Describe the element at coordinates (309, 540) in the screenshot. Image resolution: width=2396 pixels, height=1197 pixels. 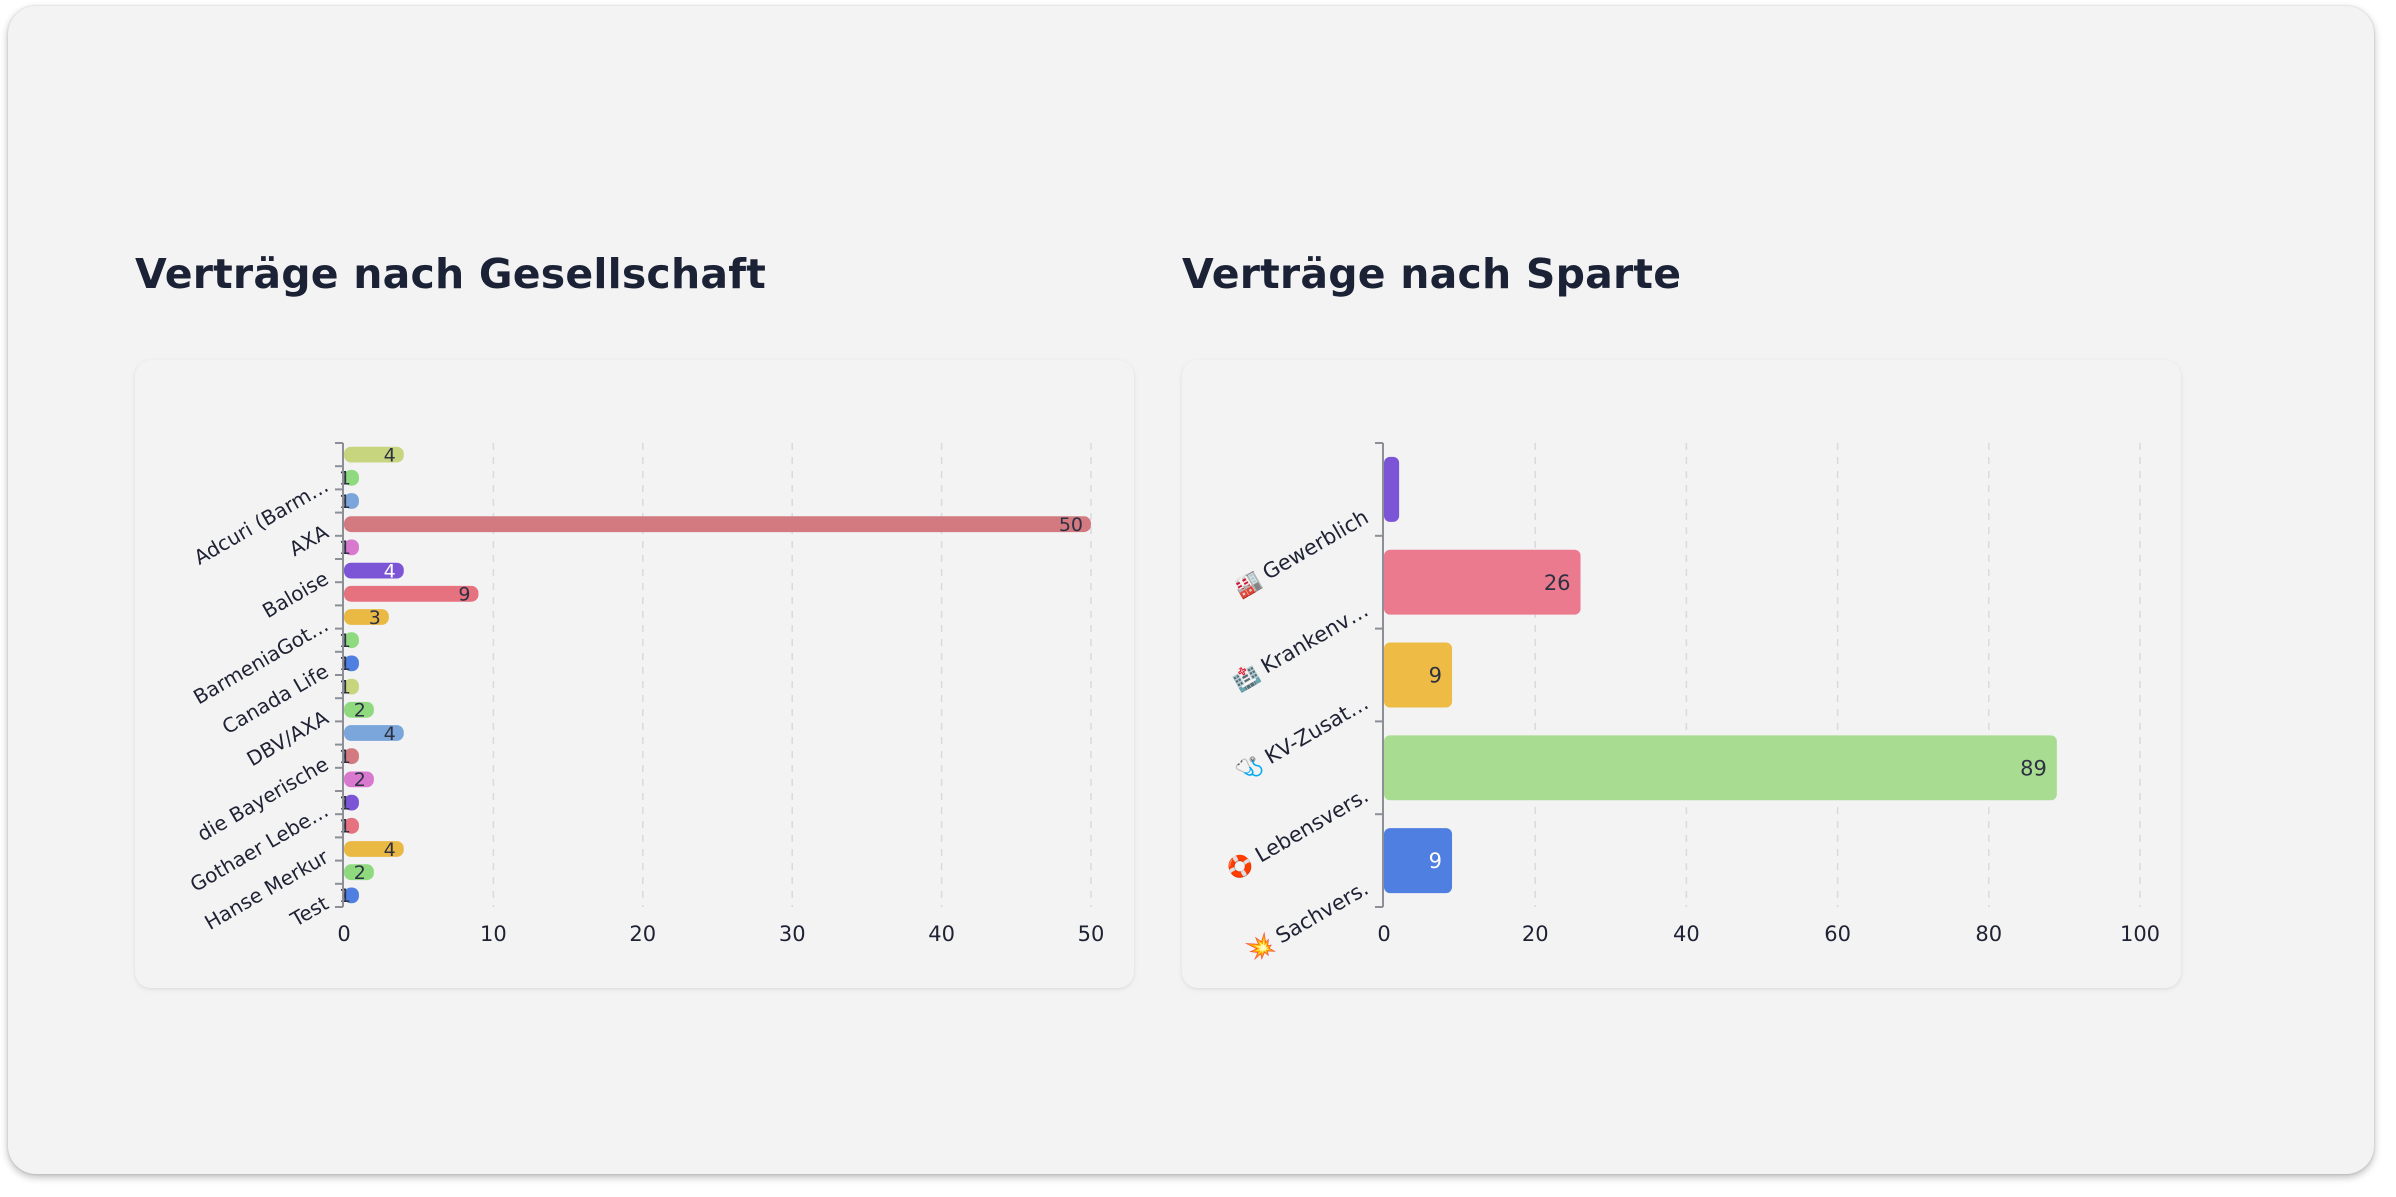
I see `category-label: AXA` at that location.